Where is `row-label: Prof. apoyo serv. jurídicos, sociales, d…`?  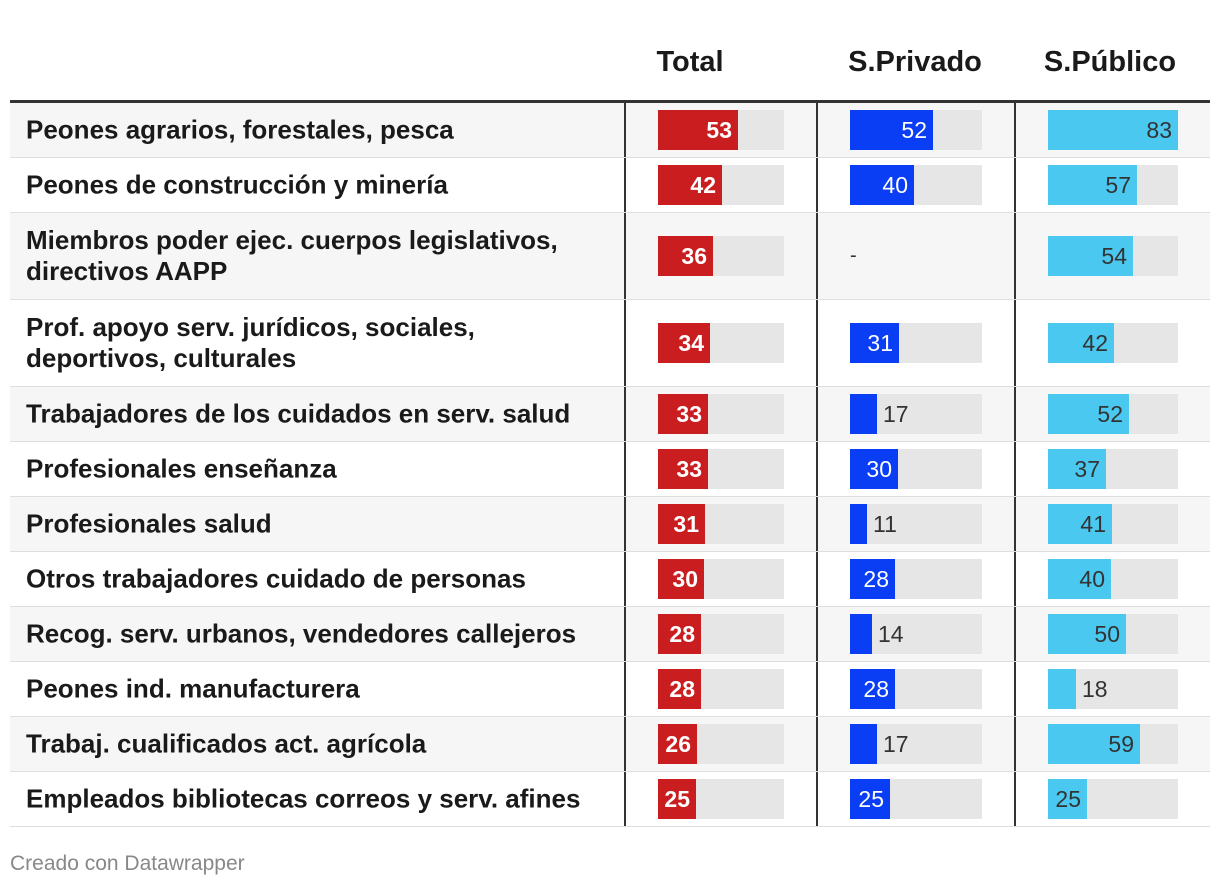 row-label: Prof. apoyo serv. jurídicos, sociales, d… is located at coordinates (250, 342).